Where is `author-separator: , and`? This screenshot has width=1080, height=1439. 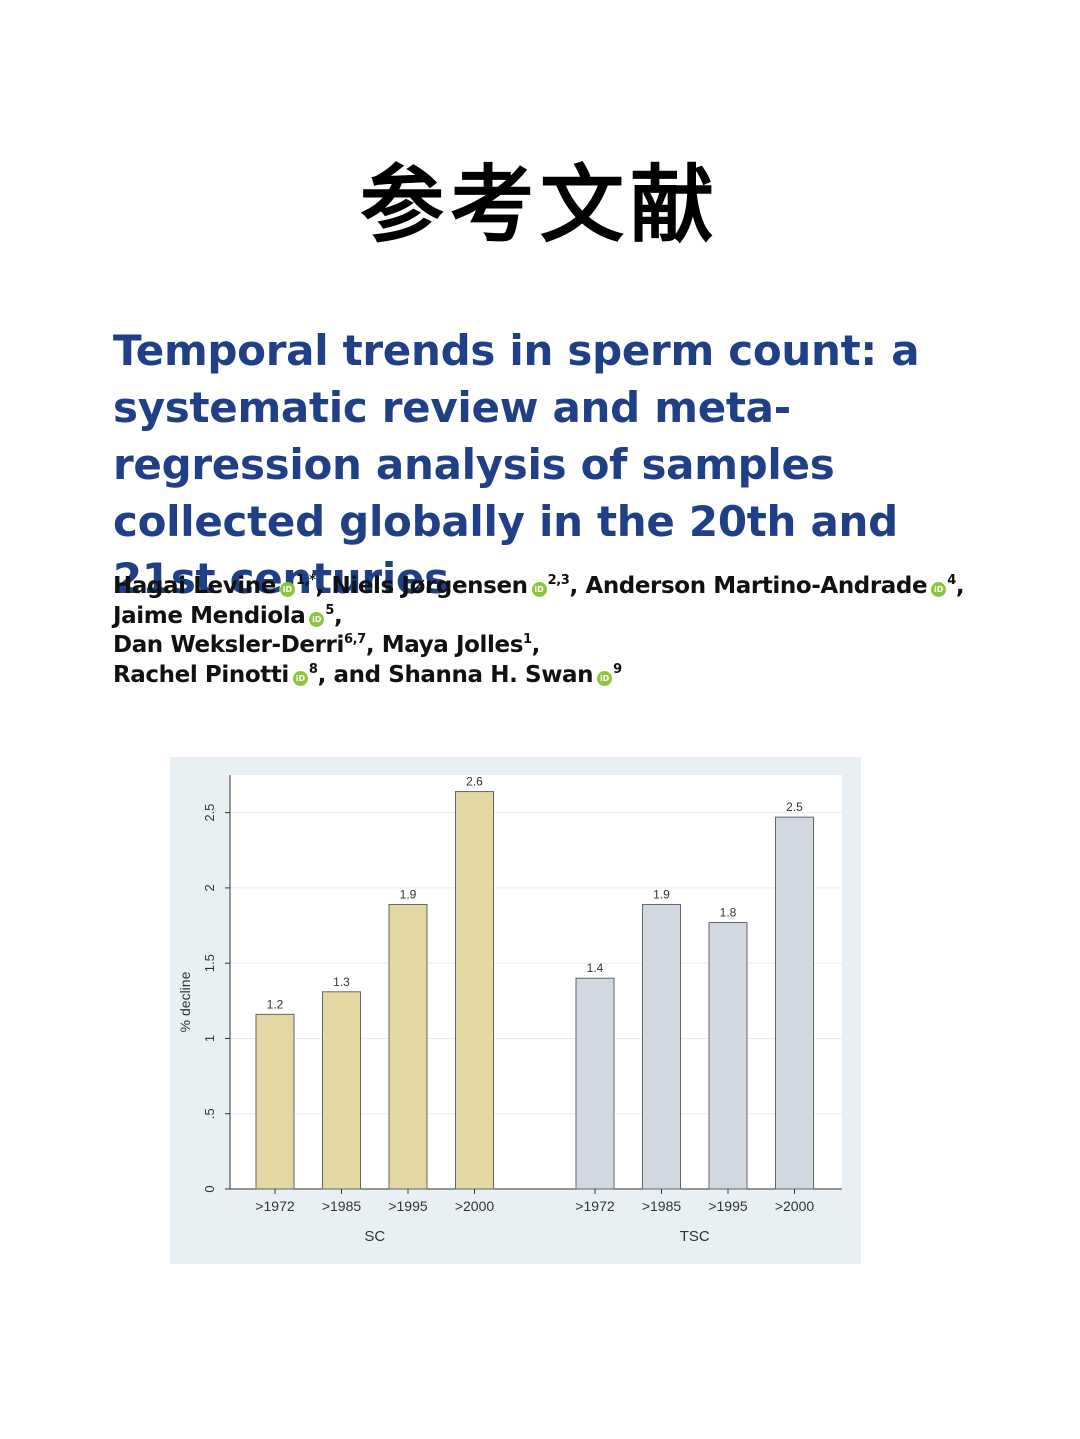 author-separator: , and is located at coordinates (353, 674).